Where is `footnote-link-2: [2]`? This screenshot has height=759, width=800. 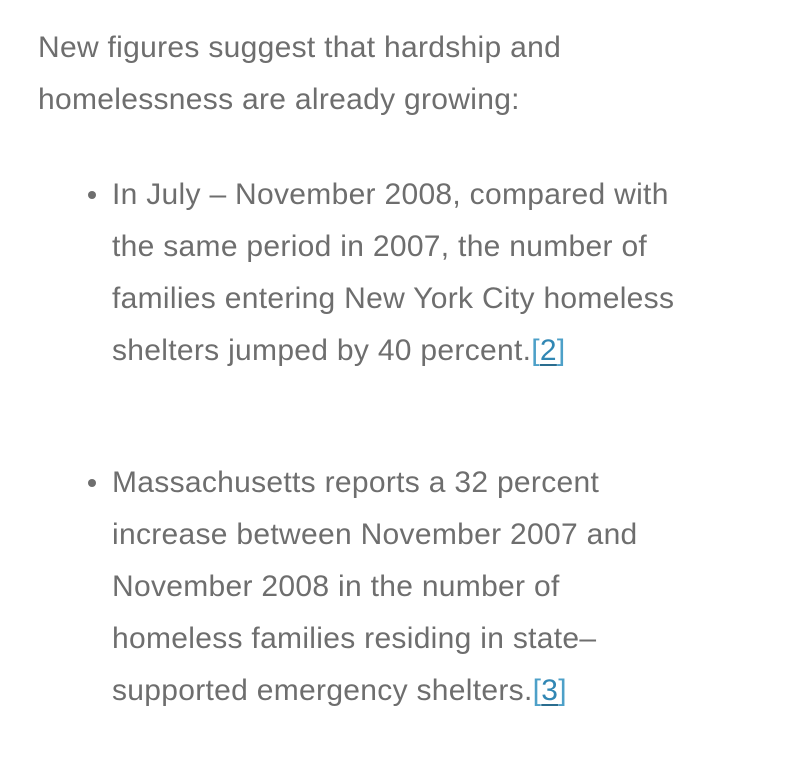 footnote-link-2: [2] is located at coordinates (548, 350).